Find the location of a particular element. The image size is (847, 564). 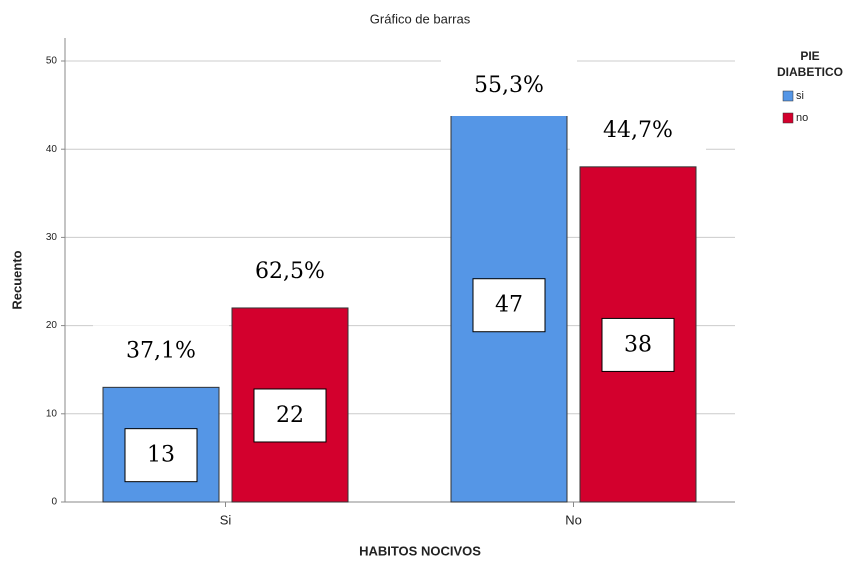

y-axis-label: Recuento is located at coordinates (16, 279).